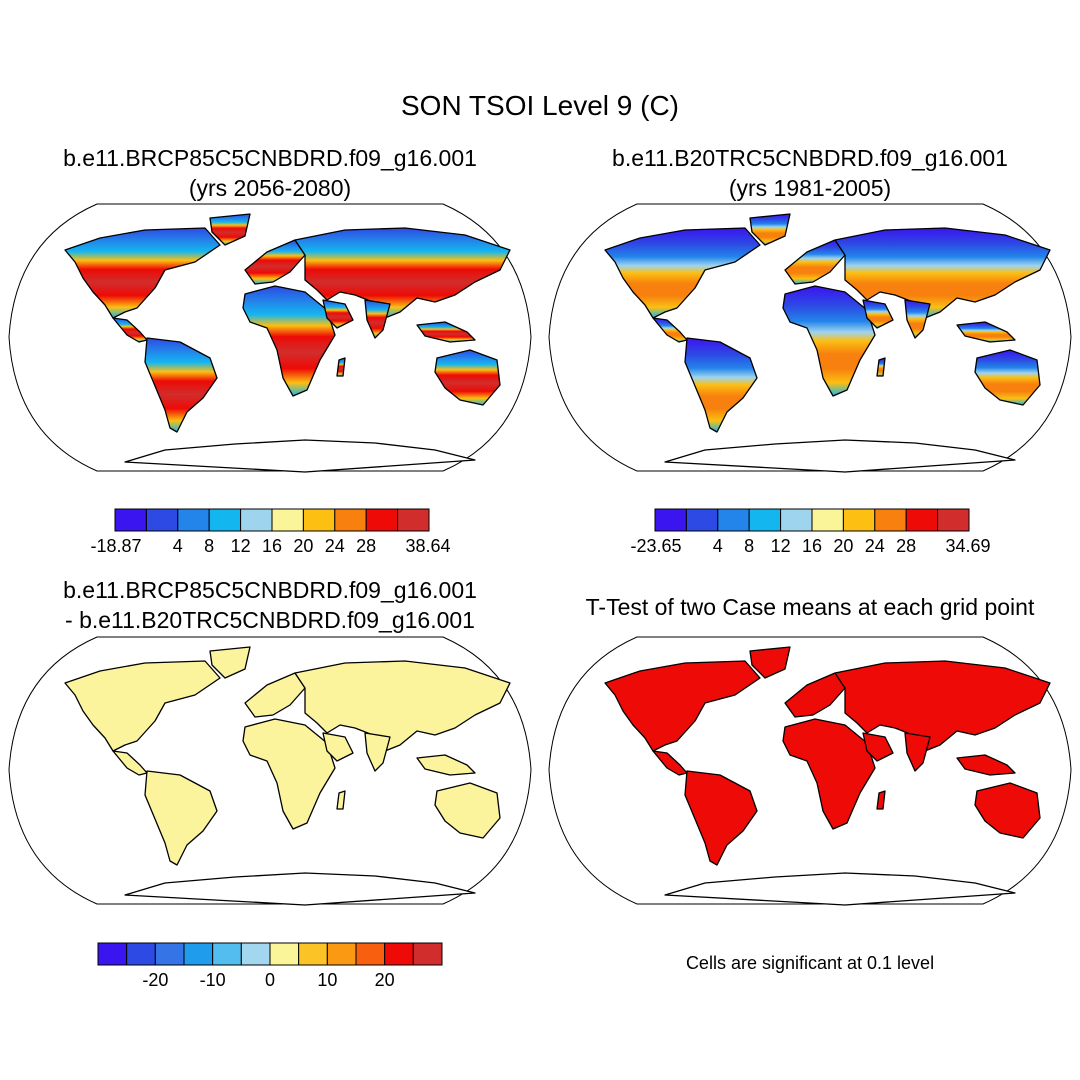 This screenshot has width=1080, height=1080. What do you see at coordinates (270, 620) in the screenshot?
I see `panel-title-line2: - b.e11.B20TRC5CNBDRD.f09_g16.001` at bounding box center [270, 620].